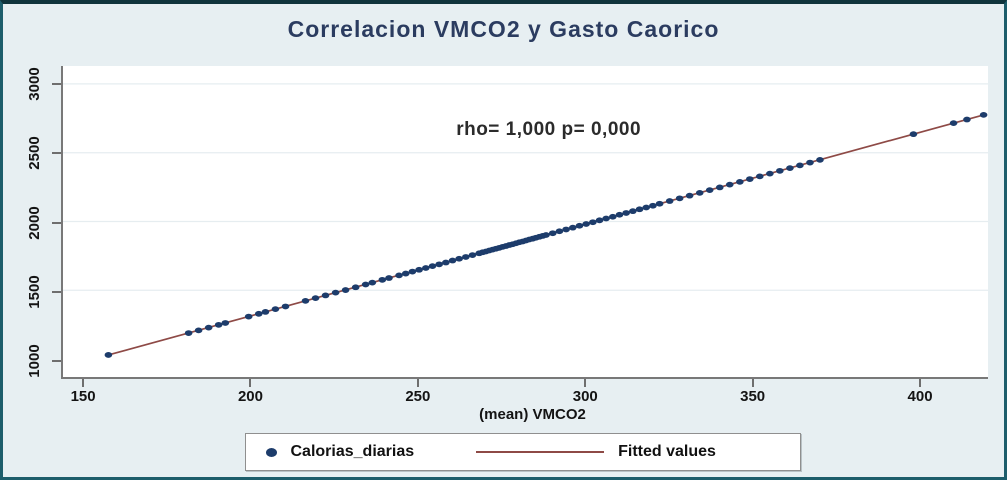 Image resolution: width=1007 pixels, height=480 pixels. What do you see at coordinates (34, 84) in the screenshot?
I see `y-tick-label: 3000` at bounding box center [34, 84].